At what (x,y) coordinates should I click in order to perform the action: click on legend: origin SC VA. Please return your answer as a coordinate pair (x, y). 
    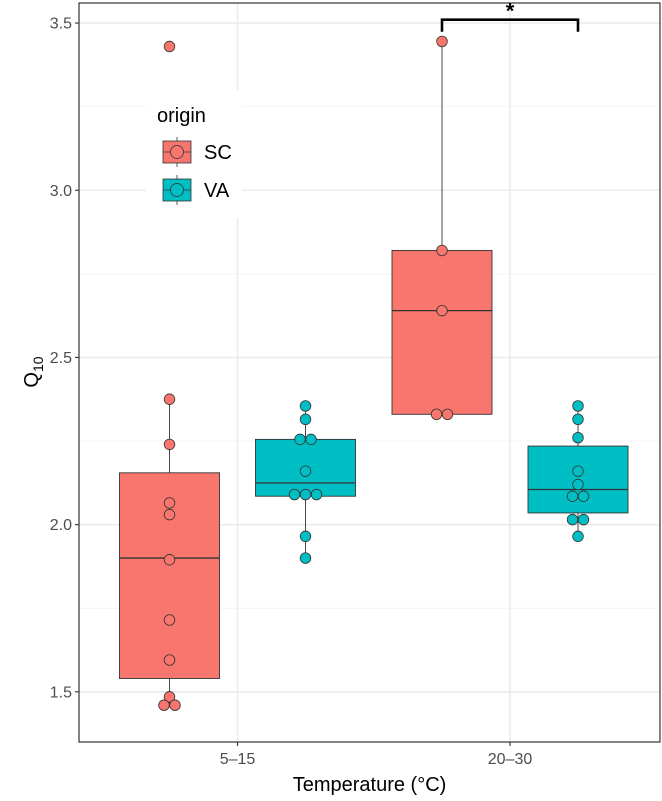
    Looking at the image, I should click on (194, 154).